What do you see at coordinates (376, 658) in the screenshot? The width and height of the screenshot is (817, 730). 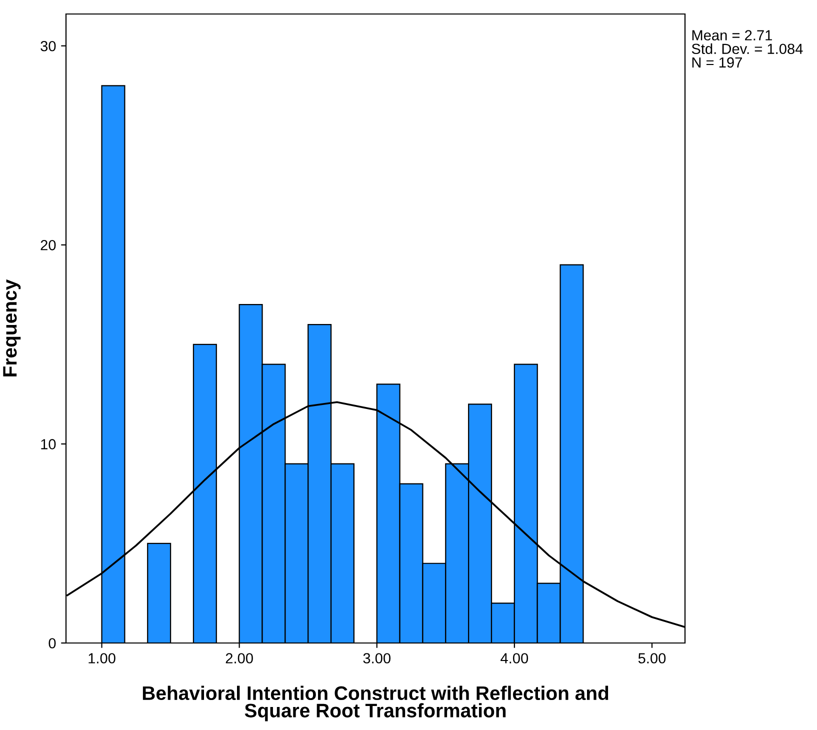 I see `x-tick-label: 3.00` at bounding box center [376, 658].